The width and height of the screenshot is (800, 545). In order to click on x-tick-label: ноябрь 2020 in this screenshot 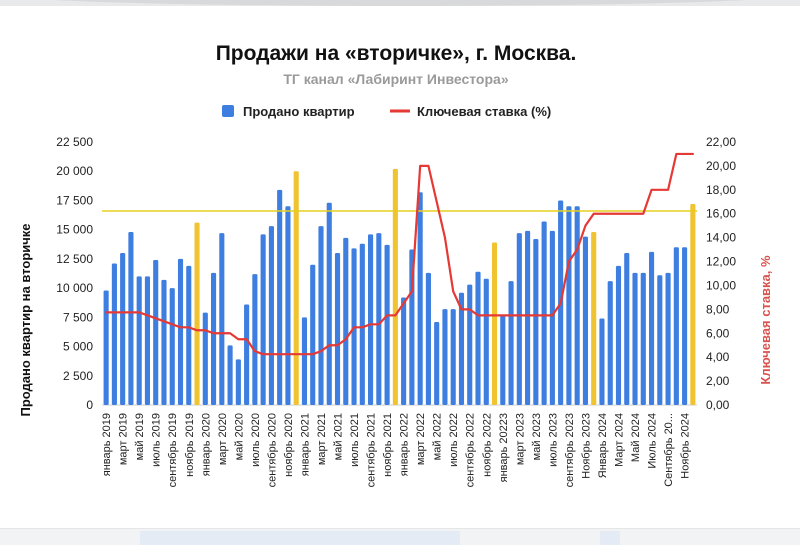, I will do `click(289, 445)`.